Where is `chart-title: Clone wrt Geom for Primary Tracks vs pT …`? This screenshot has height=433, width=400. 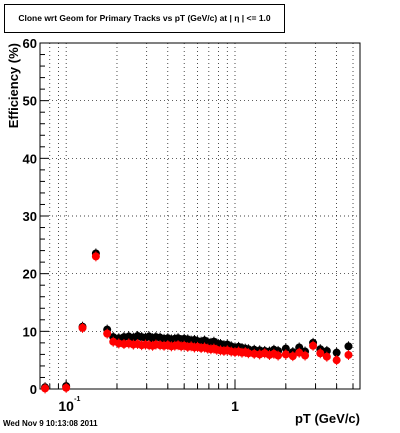
chart-title: Clone wrt Geom for Primary Tracks vs pT … is located at coordinates (144, 18).